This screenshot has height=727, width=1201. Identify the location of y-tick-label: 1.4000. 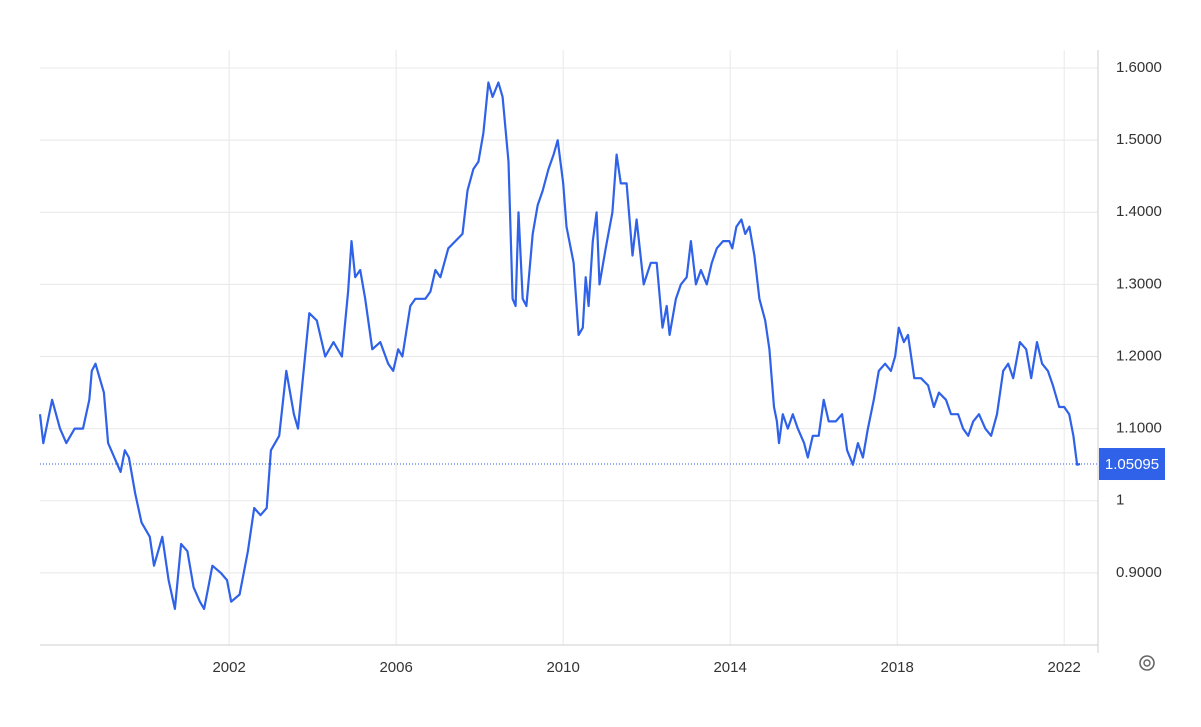
(1139, 211).